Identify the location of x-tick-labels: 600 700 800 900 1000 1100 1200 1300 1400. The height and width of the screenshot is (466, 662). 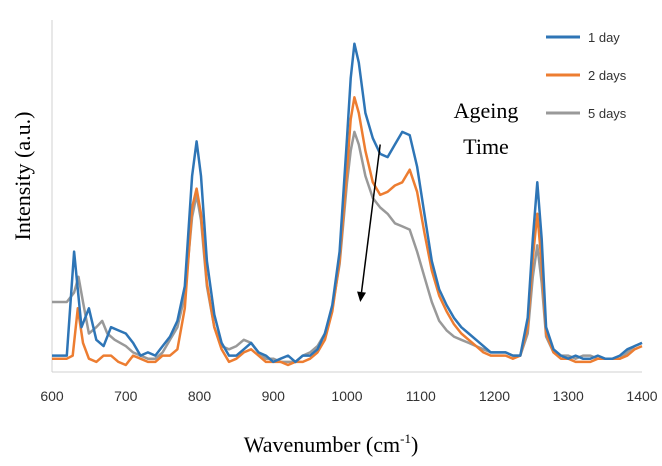
(348, 396).